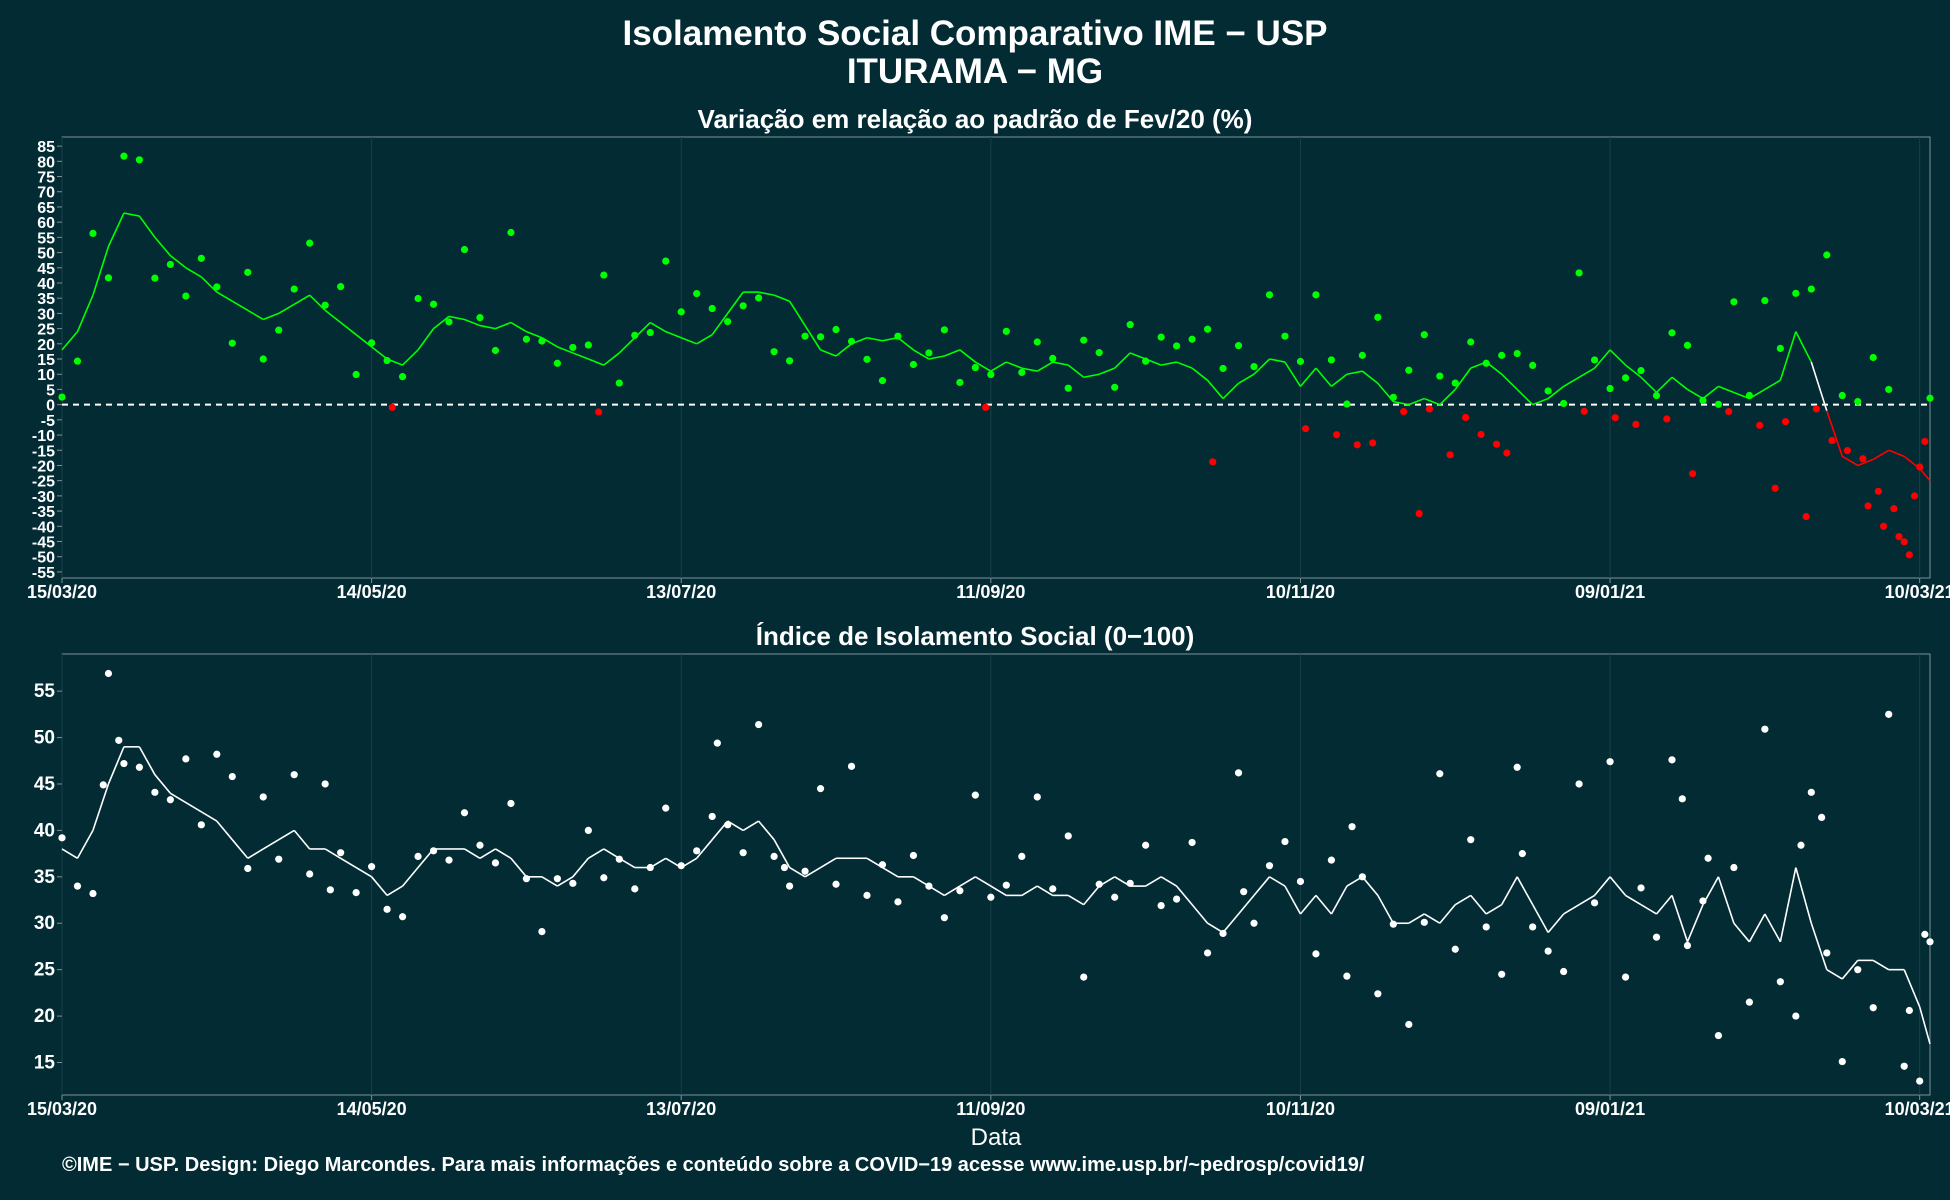  I want to click on y-tick-label: 50, so click(46, 254).